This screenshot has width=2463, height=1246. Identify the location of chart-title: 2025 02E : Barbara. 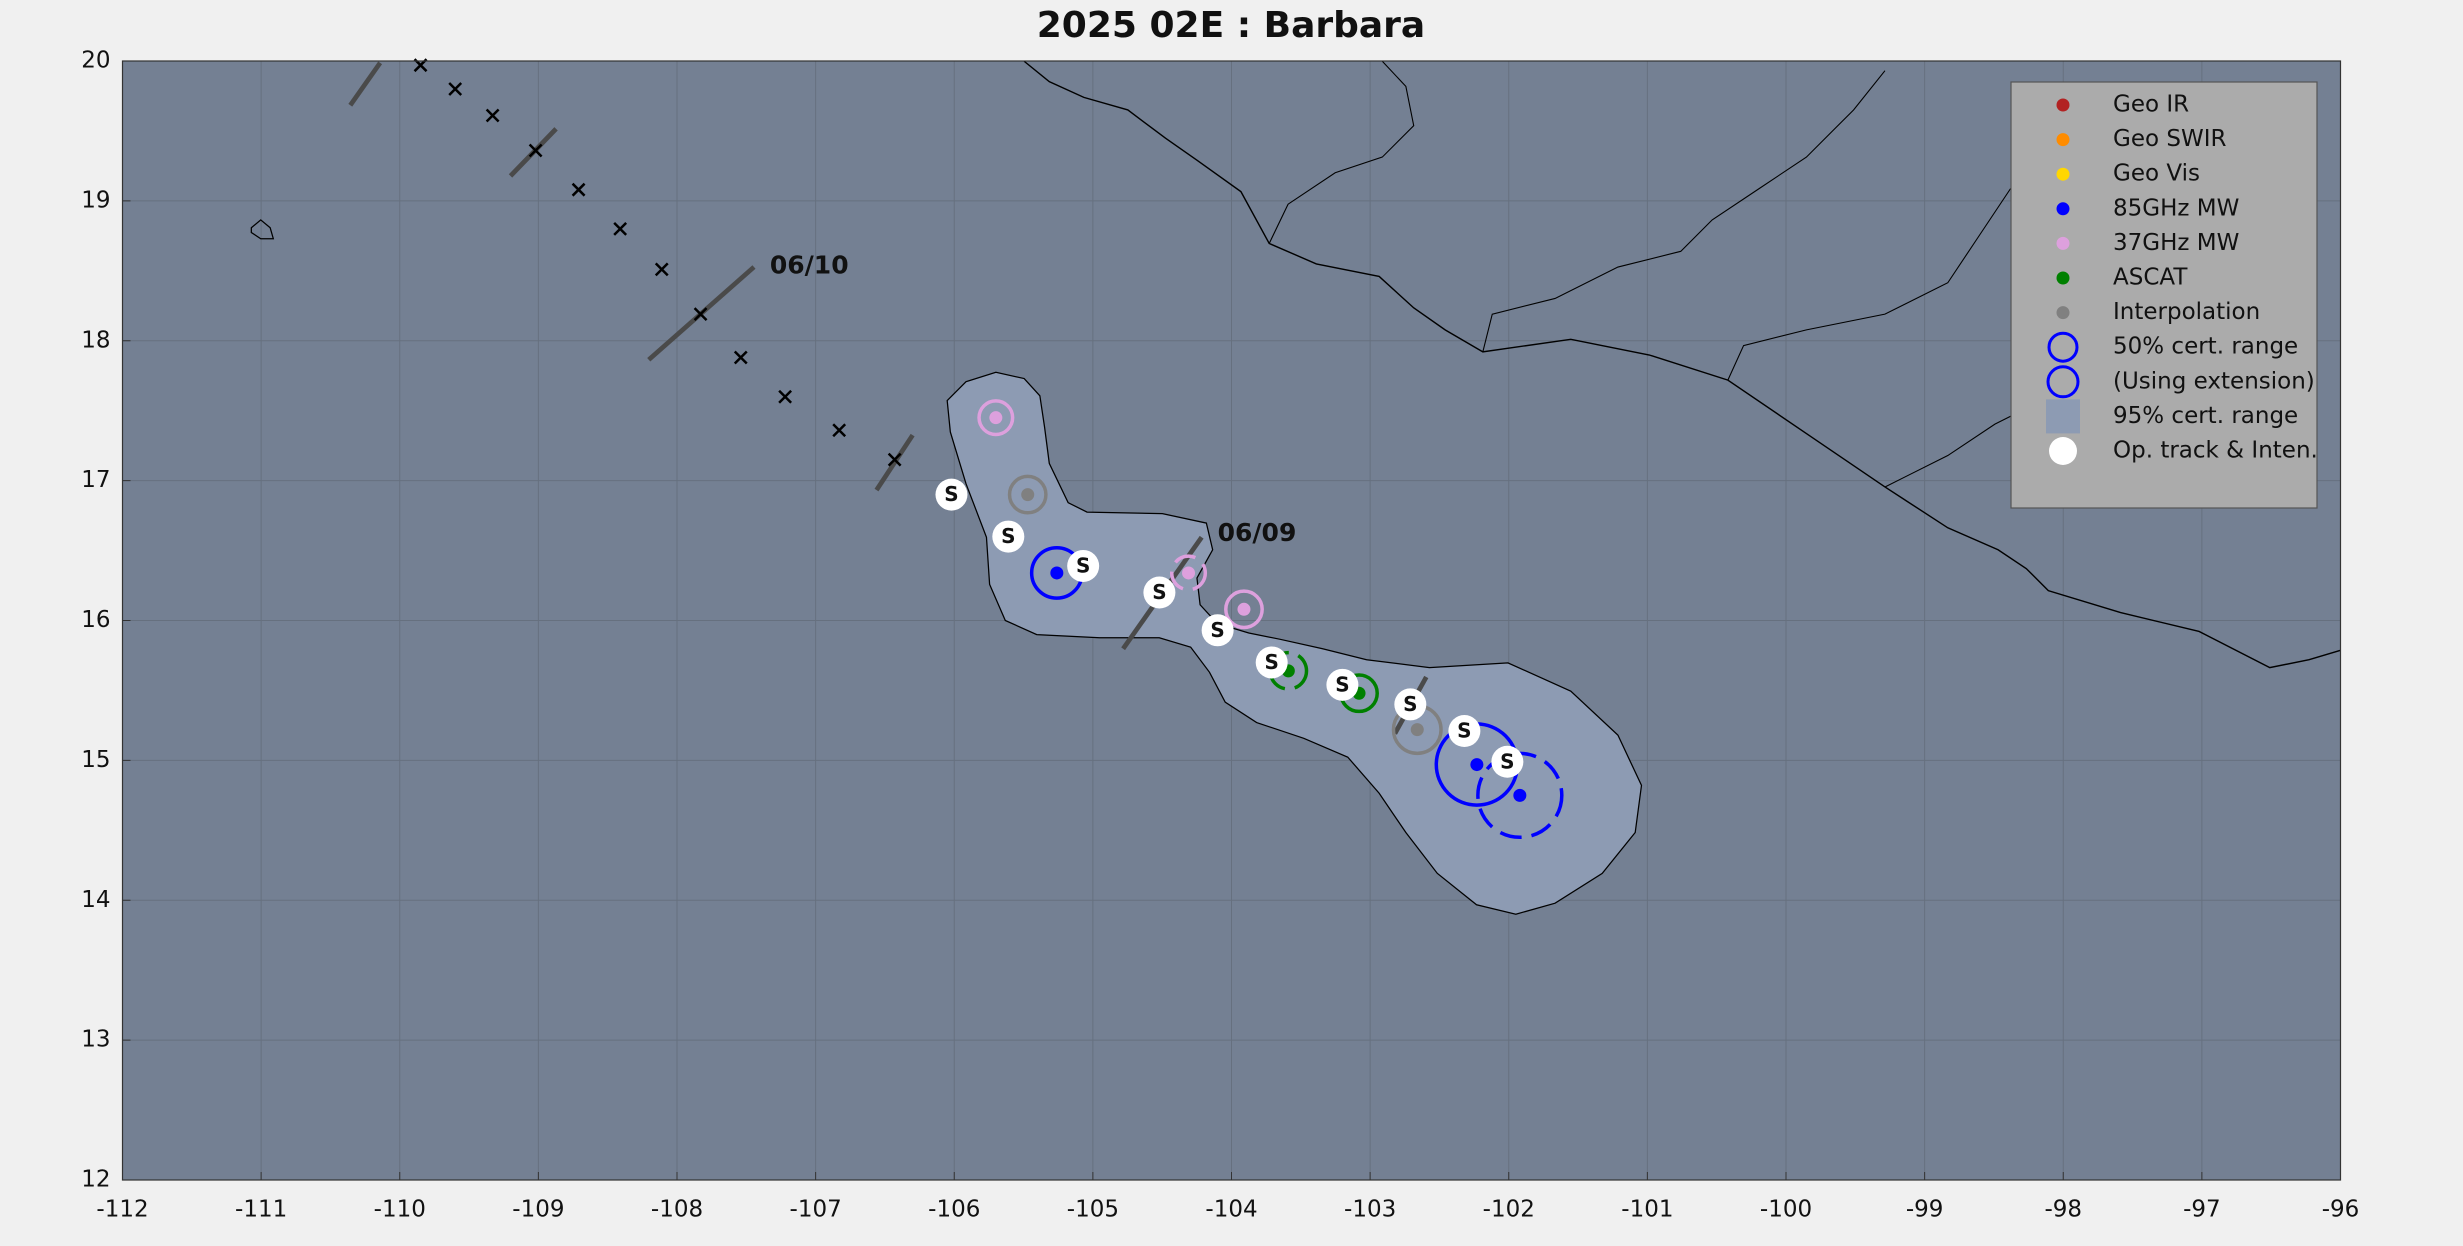
(1231, 25).